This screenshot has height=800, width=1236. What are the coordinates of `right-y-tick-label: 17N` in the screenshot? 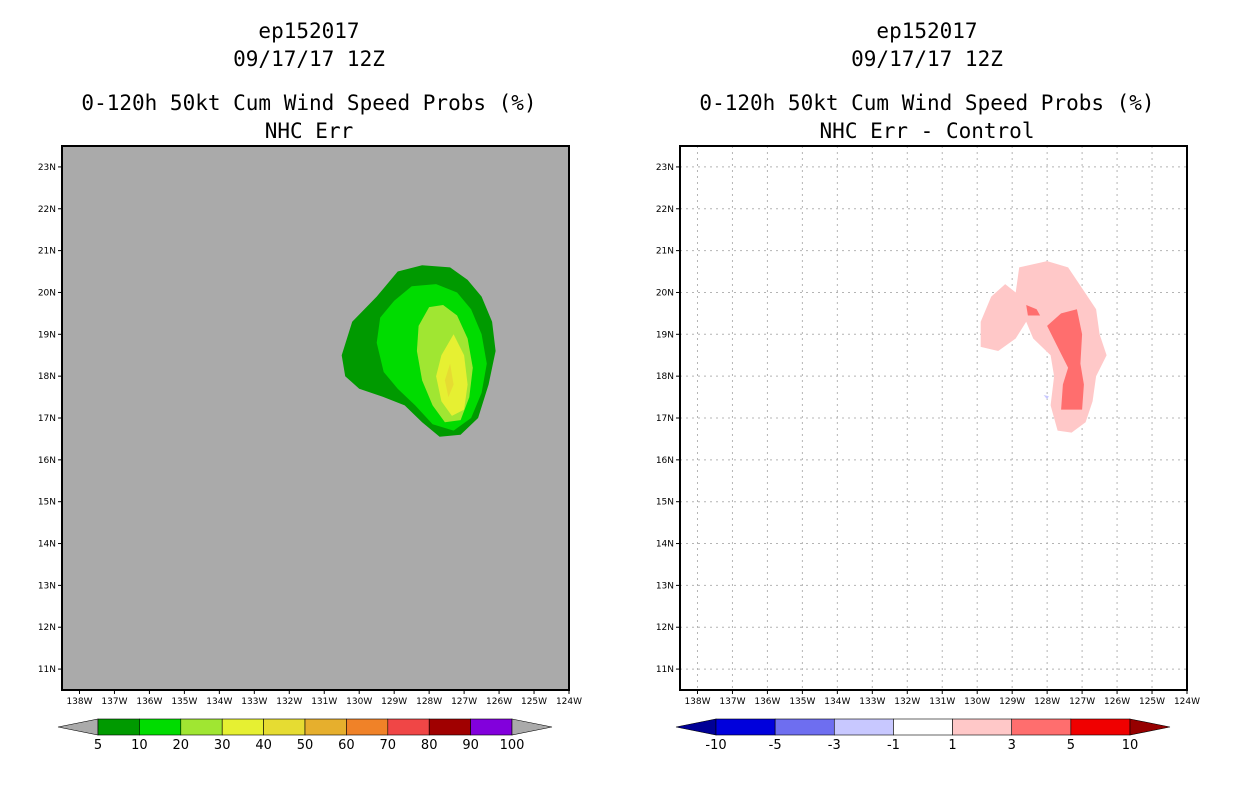 It's located at (665, 419).